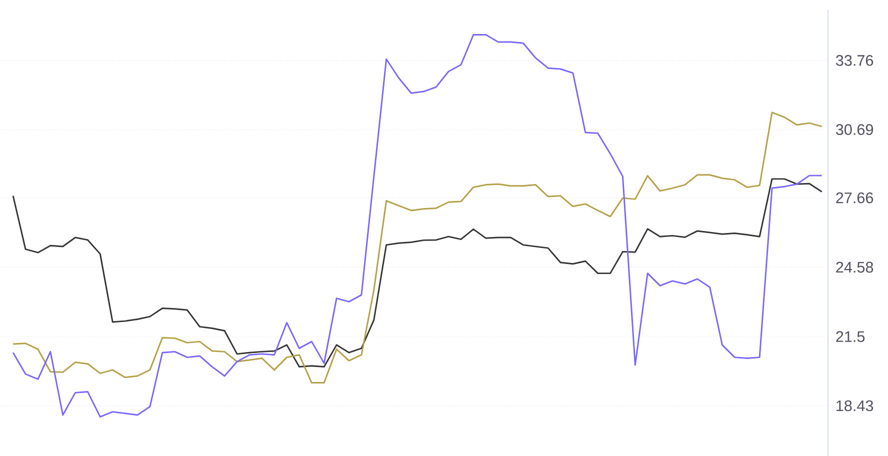  I want to click on y-tick-label: 24.58, so click(855, 267).